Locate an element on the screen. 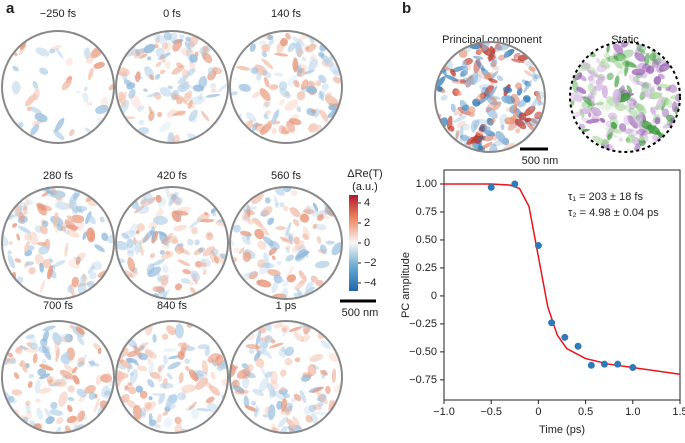 The image size is (685, 443). x-tick-label: 0.5 is located at coordinates (585, 412).